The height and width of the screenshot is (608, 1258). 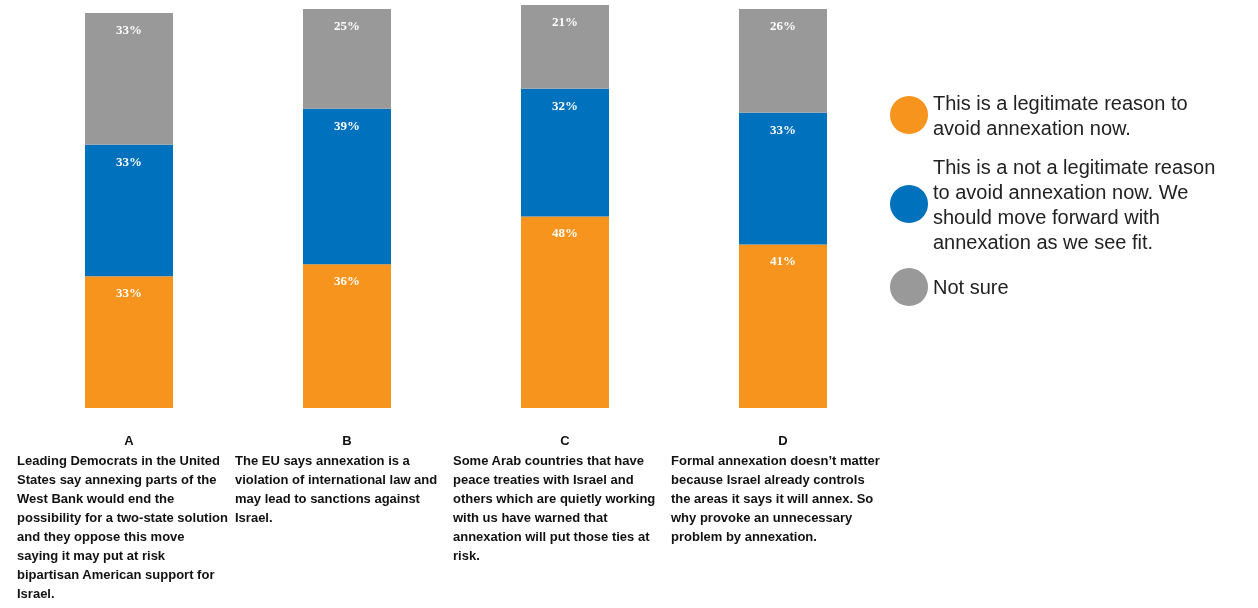 What do you see at coordinates (1063, 115) in the screenshot?
I see `legend-label: This is a legitimate reason to avoid annexation now.` at bounding box center [1063, 115].